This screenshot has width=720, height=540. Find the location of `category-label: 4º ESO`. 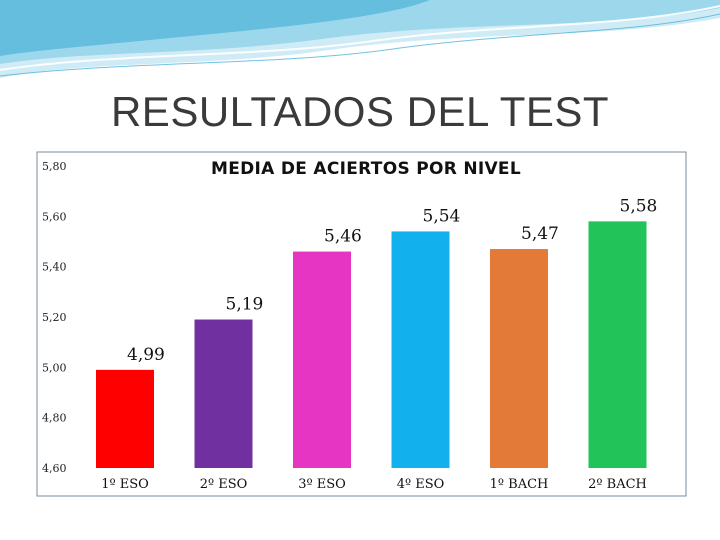

category-label: 4º ESO is located at coordinates (421, 484).